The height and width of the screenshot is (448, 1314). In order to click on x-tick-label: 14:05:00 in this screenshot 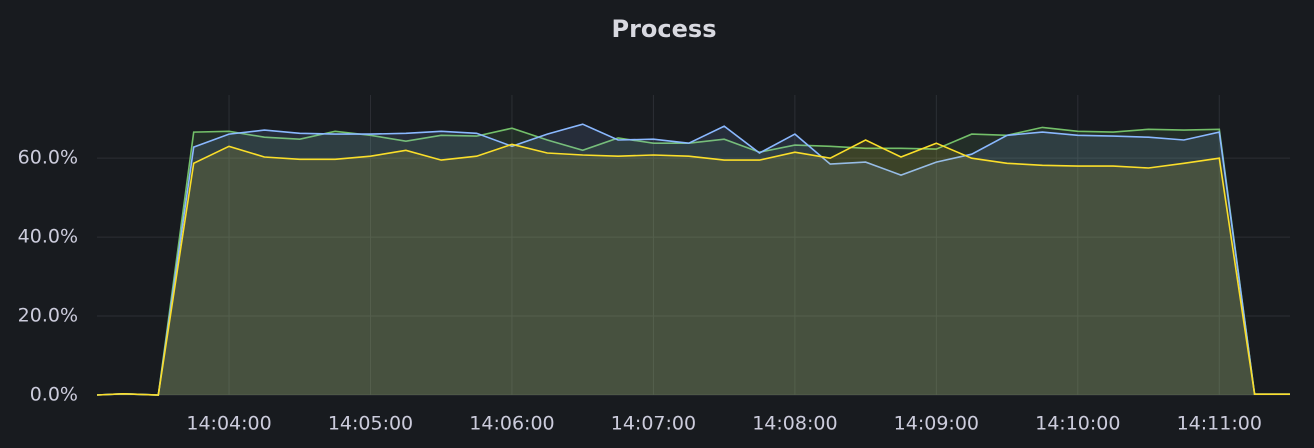, I will do `click(370, 424)`.